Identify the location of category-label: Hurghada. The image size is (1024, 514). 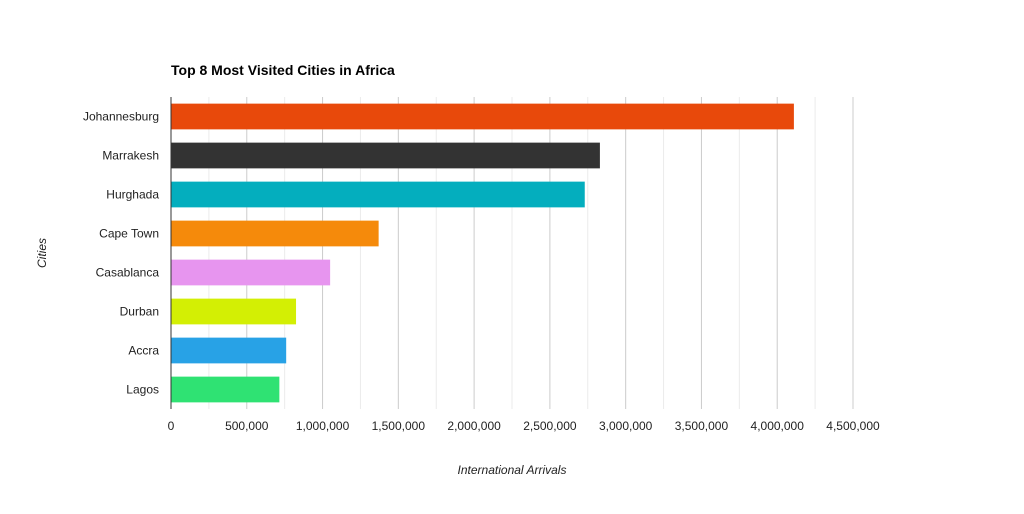
(132, 195).